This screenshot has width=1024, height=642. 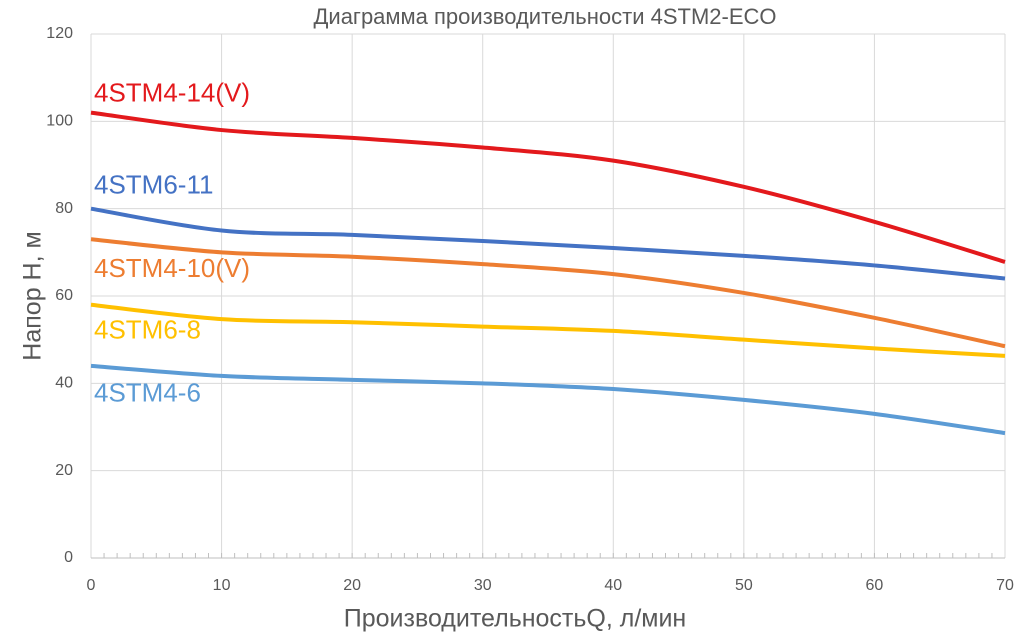 What do you see at coordinates (147, 393) in the screenshot?
I see `series-label: 4STM4-6` at bounding box center [147, 393].